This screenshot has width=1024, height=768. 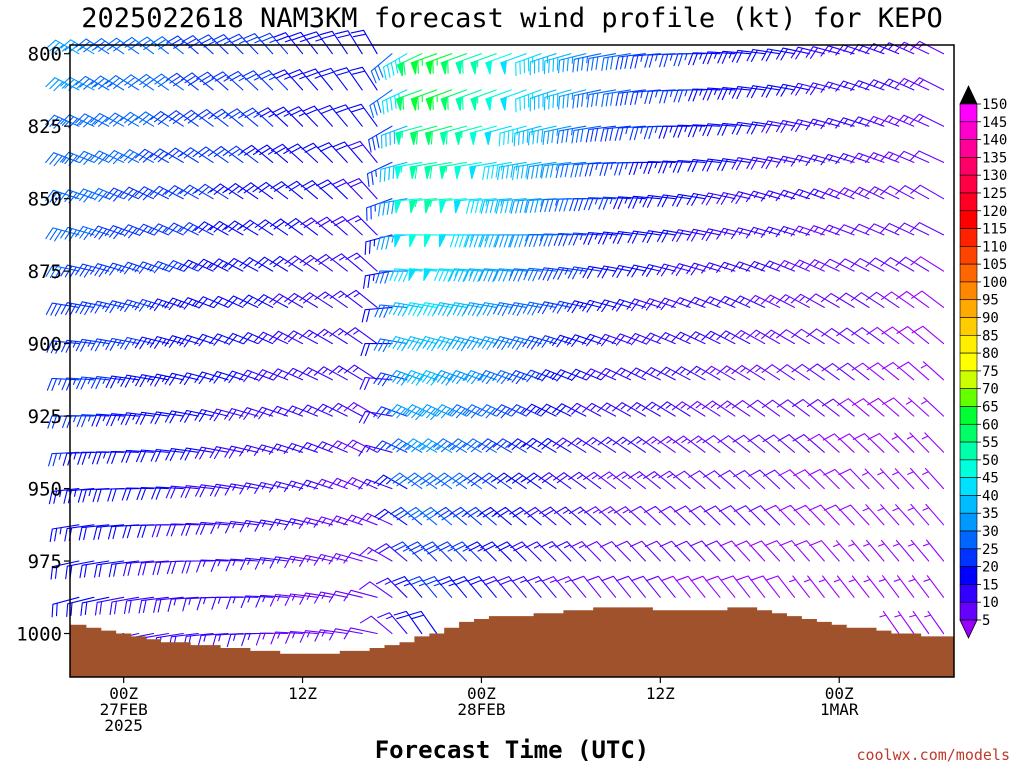 I want to click on colorbar-tick-label: 150, so click(x=994, y=105).